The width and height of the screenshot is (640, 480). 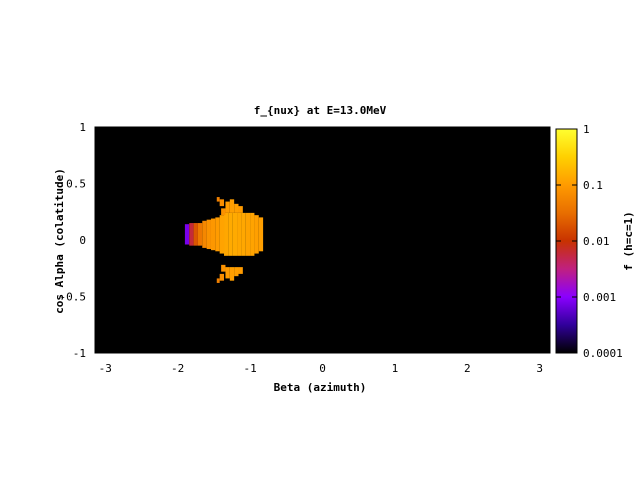 What do you see at coordinates (603, 353) in the screenshot?
I see `colorbar-tick-label: 0.0001` at bounding box center [603, 353].